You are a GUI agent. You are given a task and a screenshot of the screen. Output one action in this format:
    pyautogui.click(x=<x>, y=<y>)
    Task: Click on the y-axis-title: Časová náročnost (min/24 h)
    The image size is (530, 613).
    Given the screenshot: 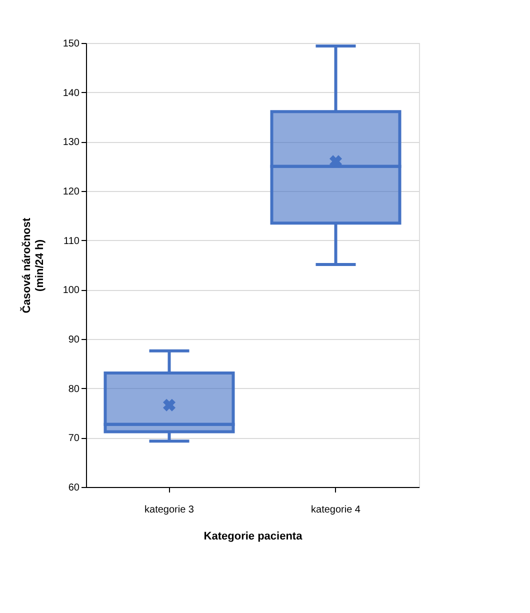 What is the action you would take?
    pyautogui.click(x=33, y=265)
    